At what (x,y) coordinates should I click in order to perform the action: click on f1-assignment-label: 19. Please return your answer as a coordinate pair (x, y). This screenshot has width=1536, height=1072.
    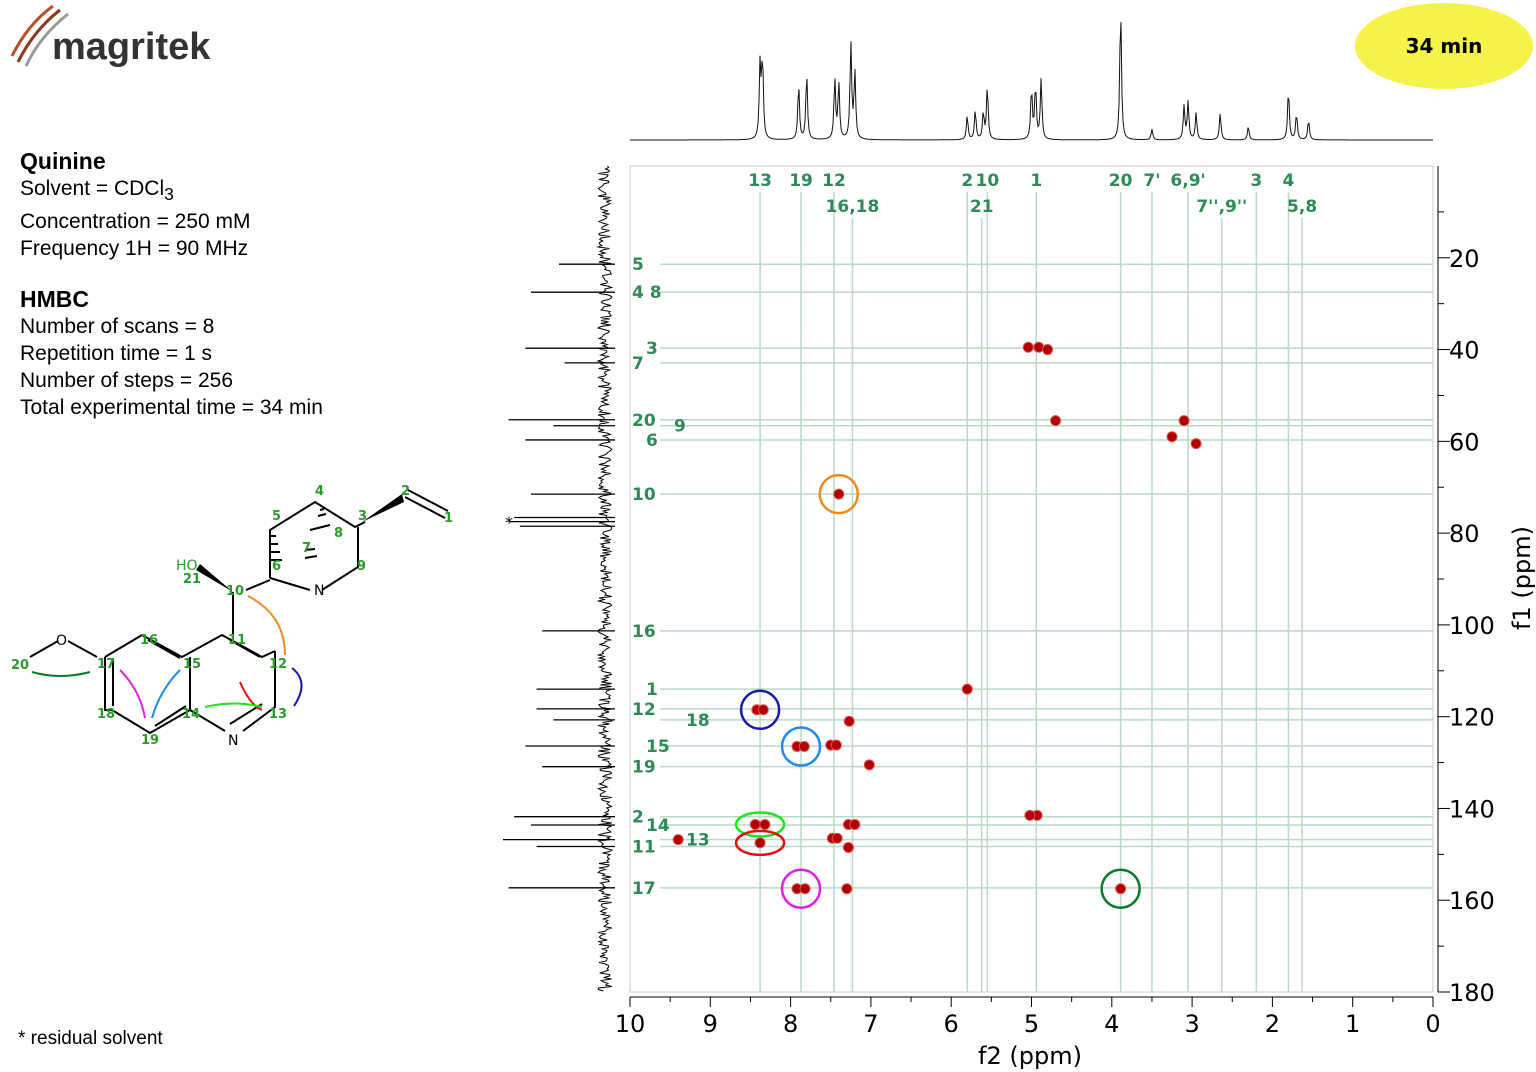
    Looking at the image, I should click on (644, 768).